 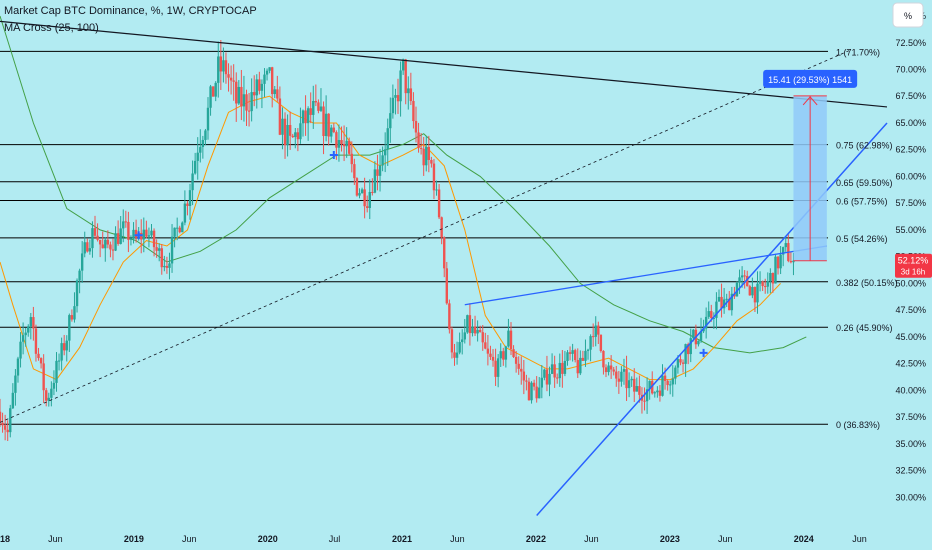 What do you see at coordinates (910, 70) in the screenshot?
I see `y-tick-label: 70.00%` at bounding box center [910, 70].